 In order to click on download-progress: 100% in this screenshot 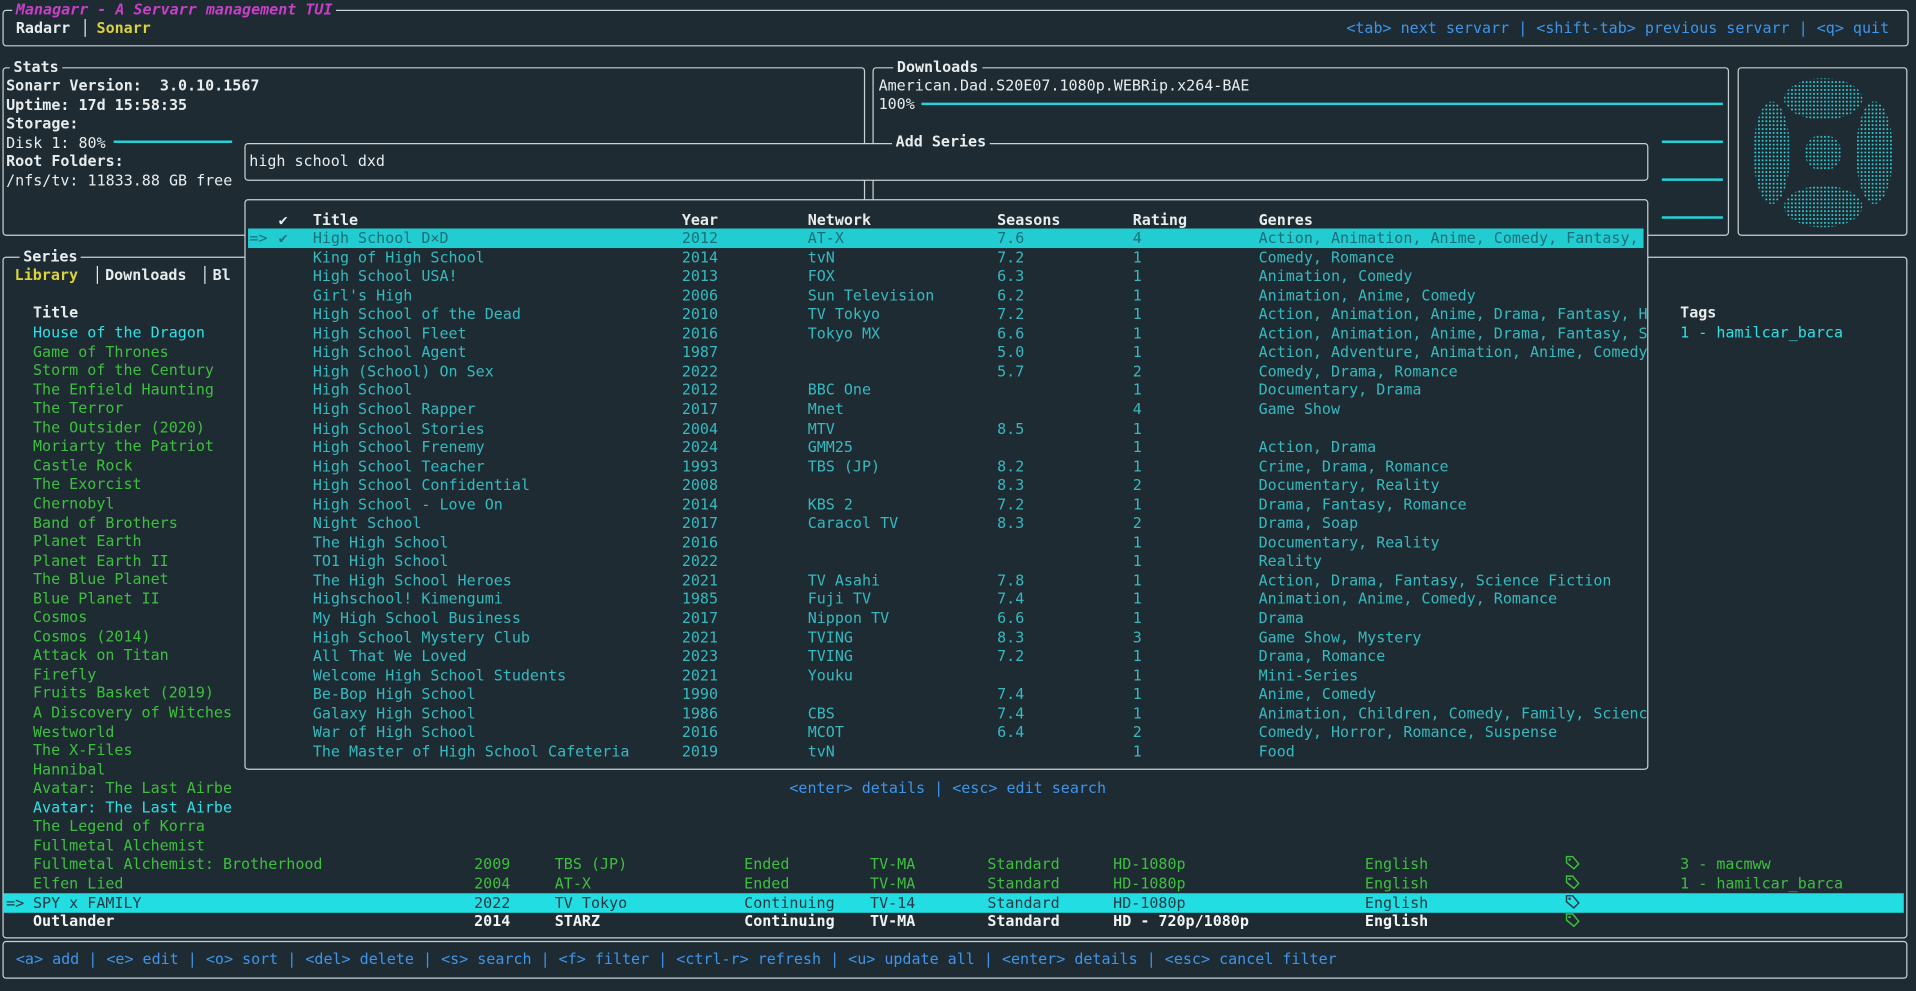, I will do `click(896, 104)`.